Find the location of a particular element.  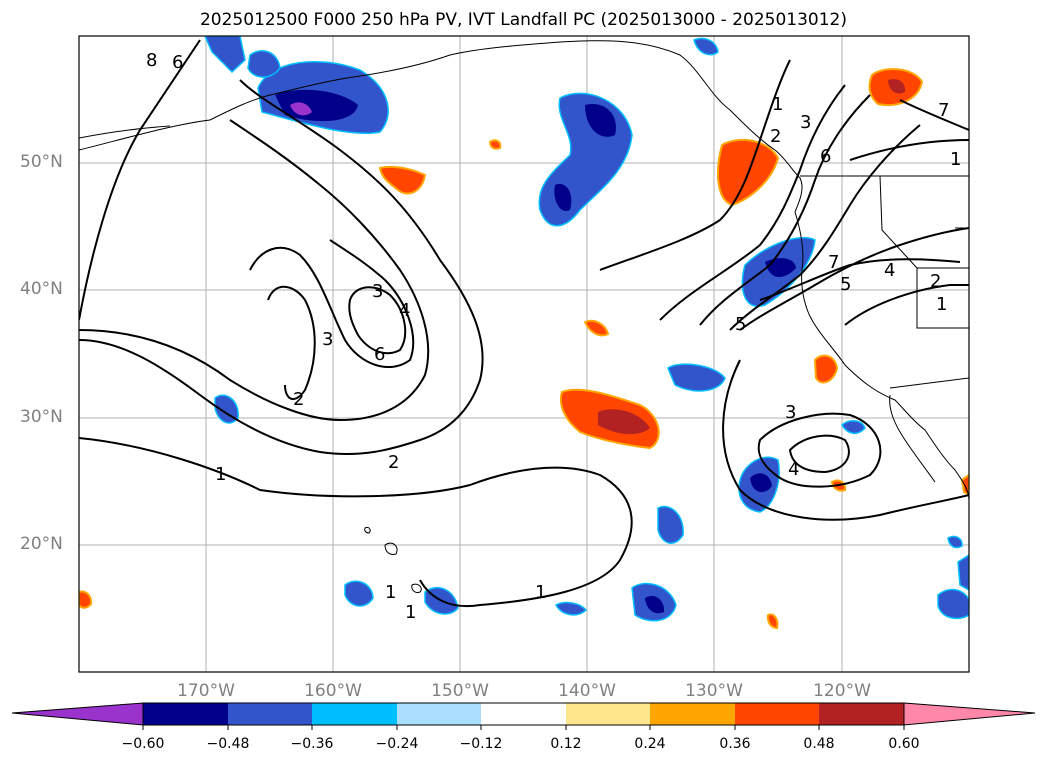

colorbar-tick-label: −0.60 is located at coordinates (143, 744).